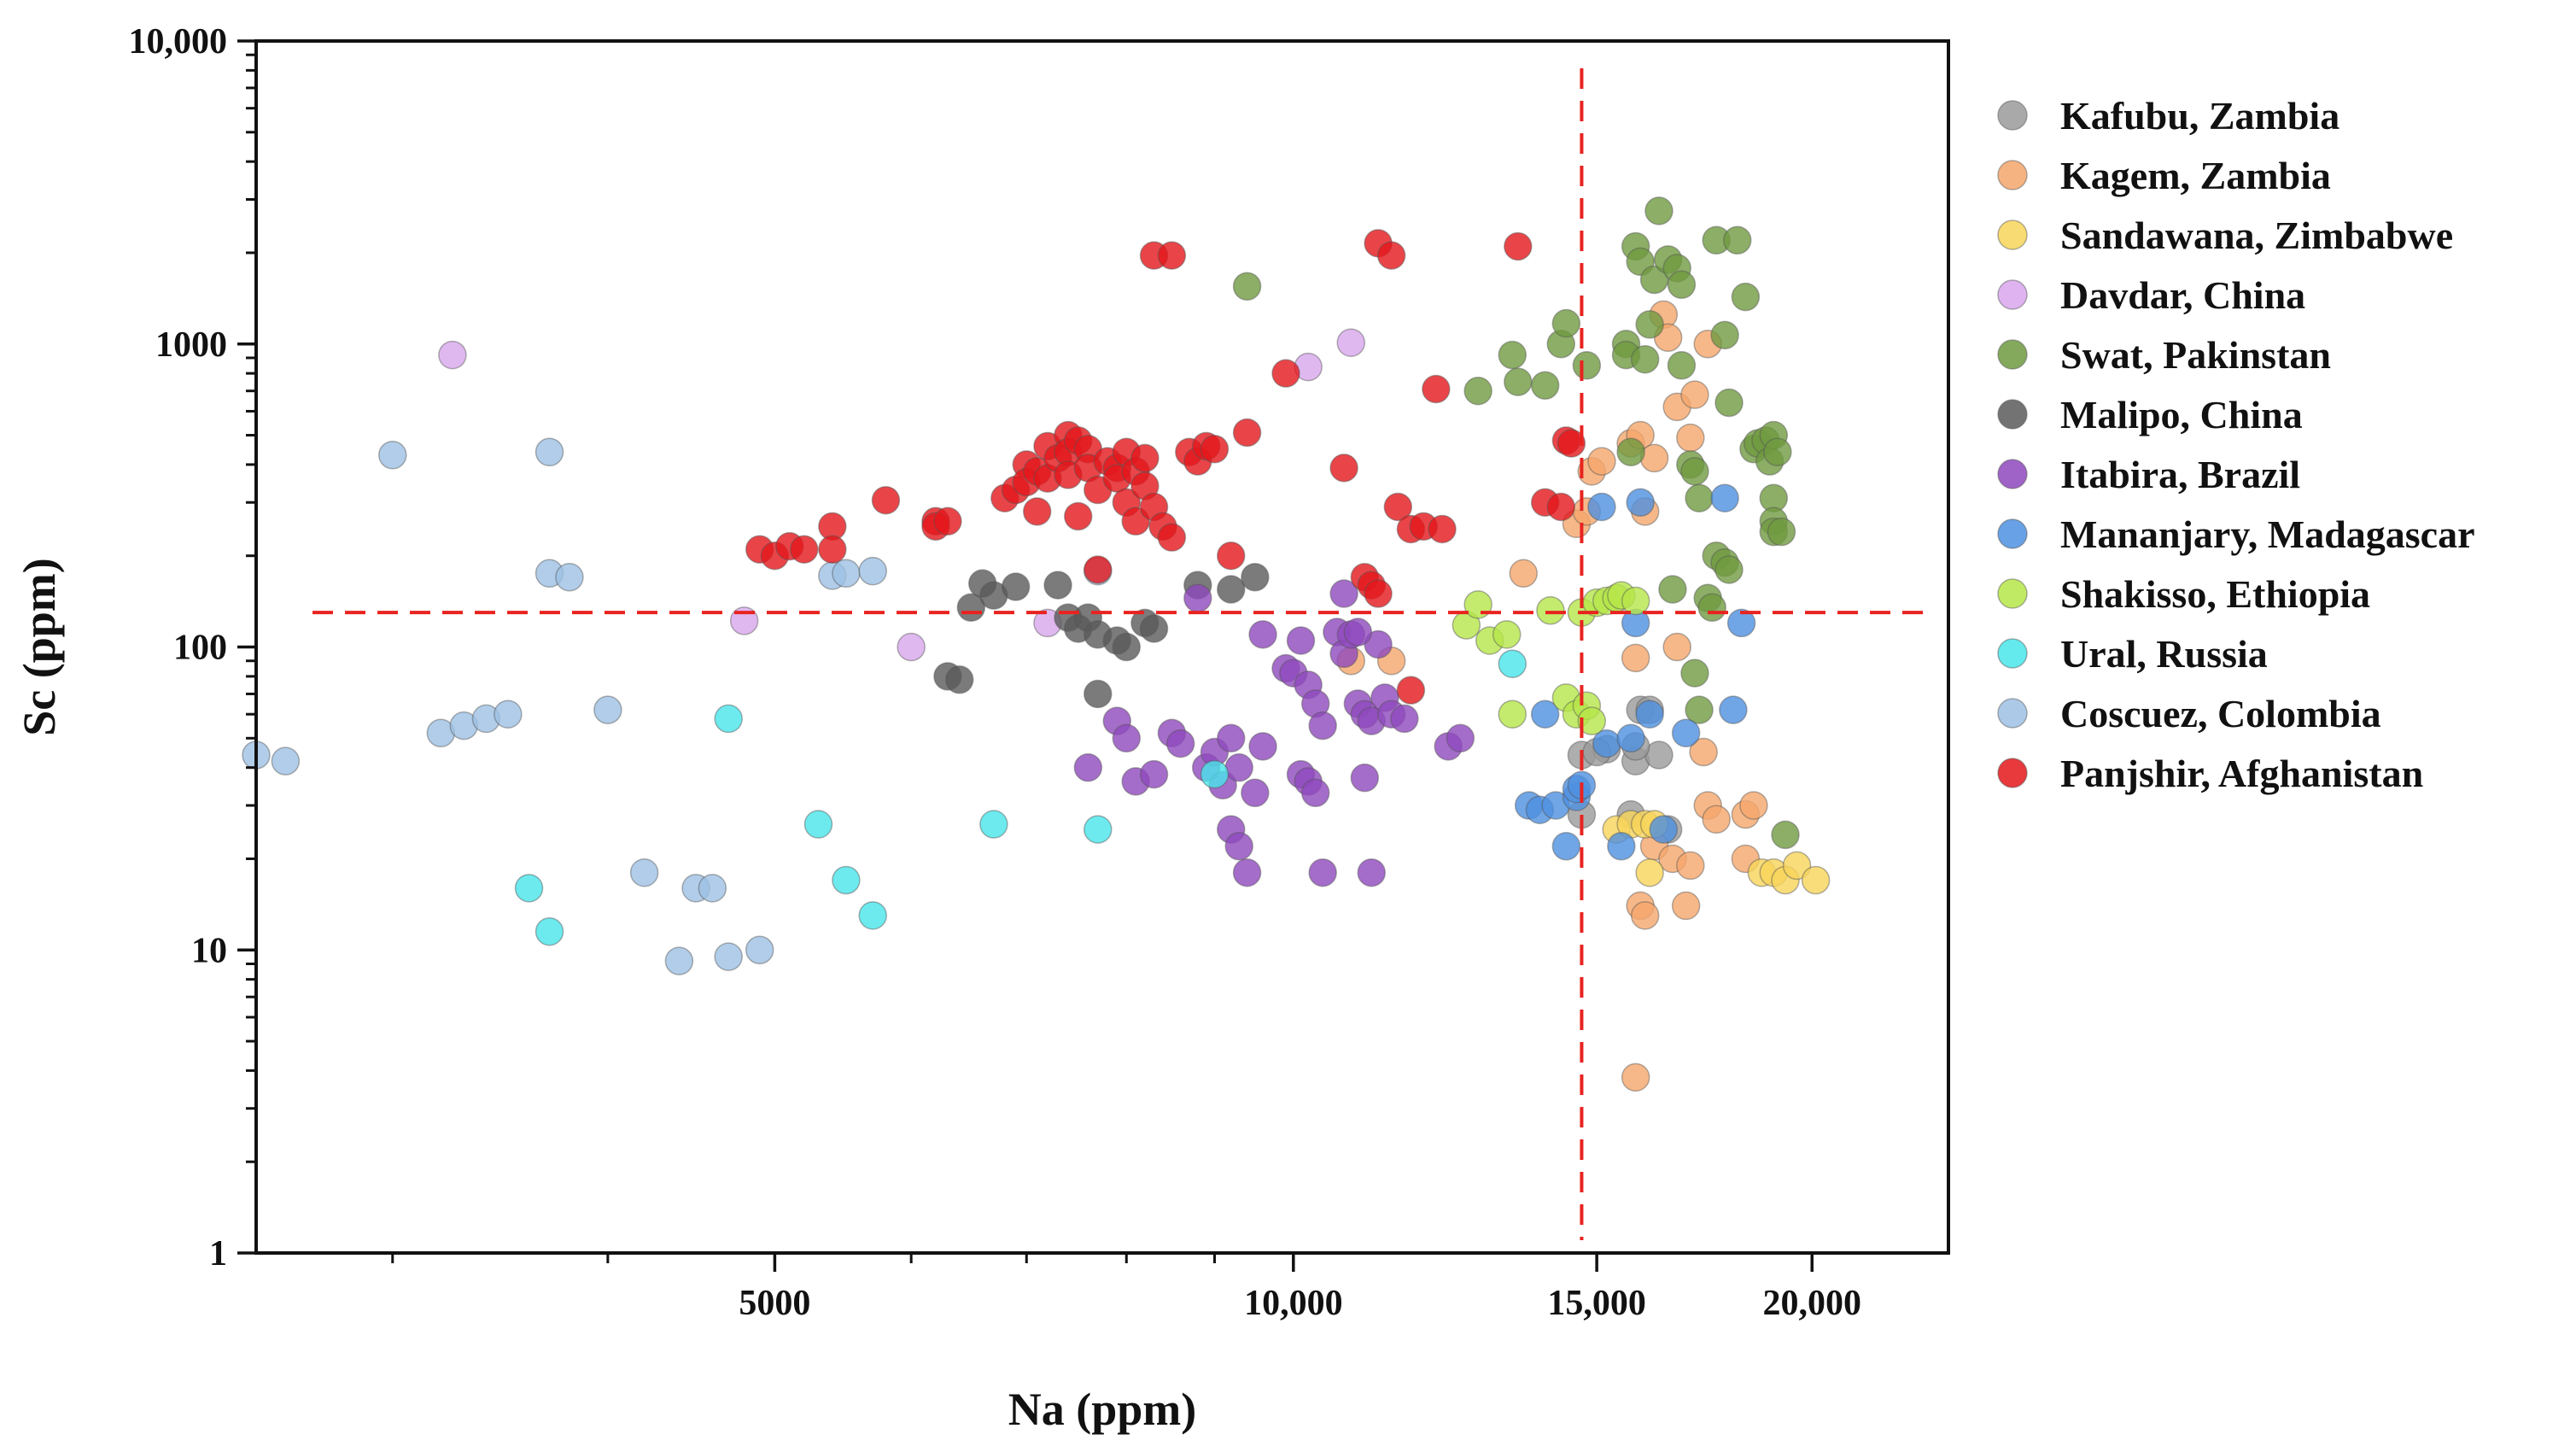  What do you see at coordinates (200, 648) in the screenshot?
I see `y-tick-label: 100` at bounding box center [200, 648].